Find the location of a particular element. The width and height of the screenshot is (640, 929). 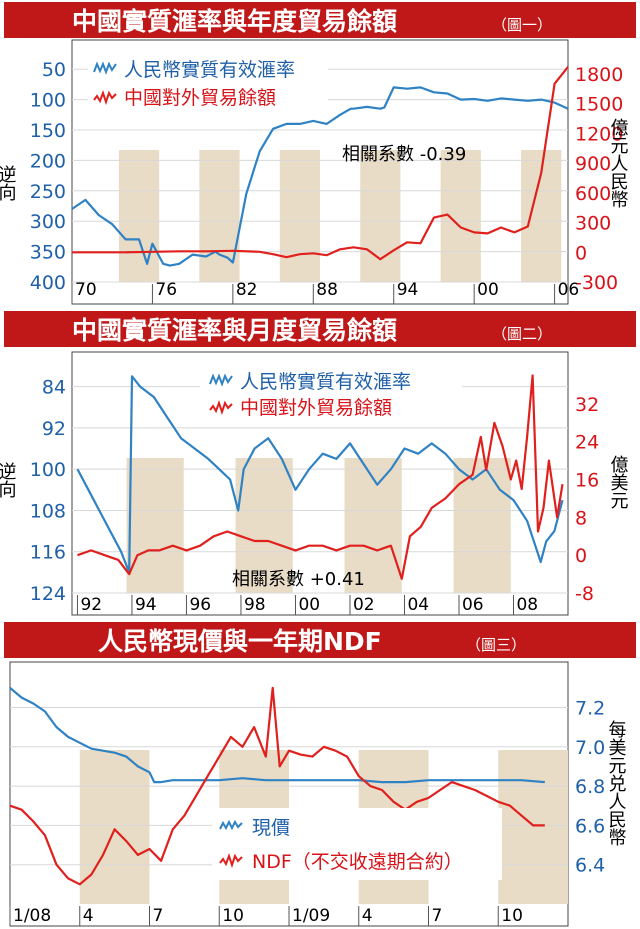

x-tick-label: 70 is located at coordinates (86, 290).